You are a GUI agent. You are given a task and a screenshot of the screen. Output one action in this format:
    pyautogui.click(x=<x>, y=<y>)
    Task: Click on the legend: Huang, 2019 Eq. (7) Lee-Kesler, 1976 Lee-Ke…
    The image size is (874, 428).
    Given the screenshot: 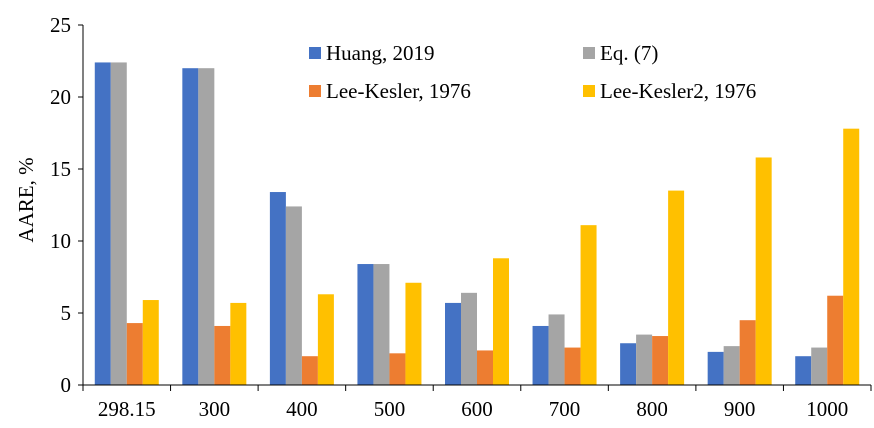 What is the action you would take?
    pyautogui.click(x=532, y=72)
    